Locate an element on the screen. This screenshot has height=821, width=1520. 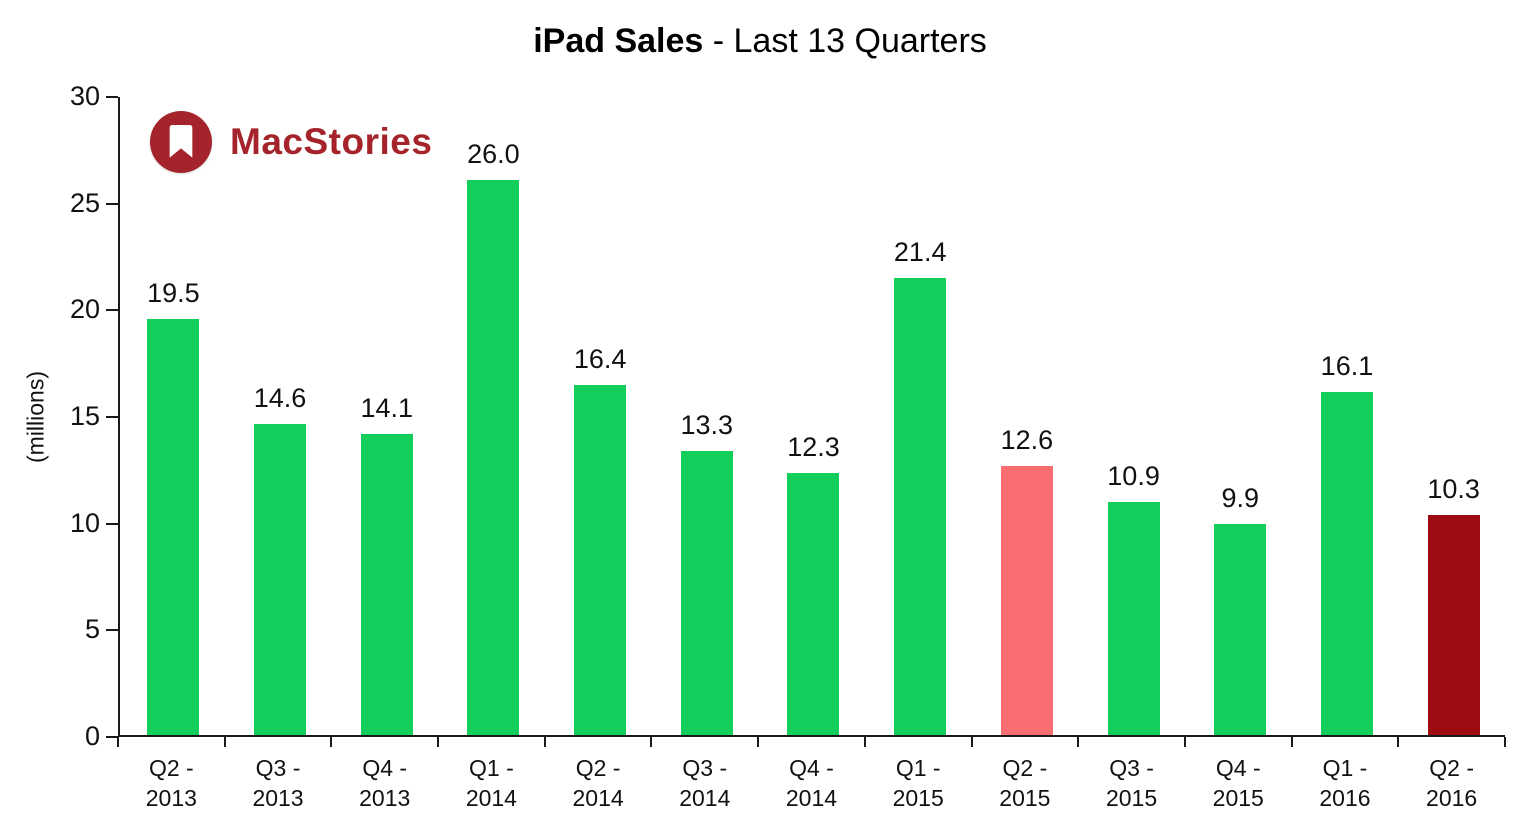
bar-value-label: 12.6 is located at coordinates (1027, 440).